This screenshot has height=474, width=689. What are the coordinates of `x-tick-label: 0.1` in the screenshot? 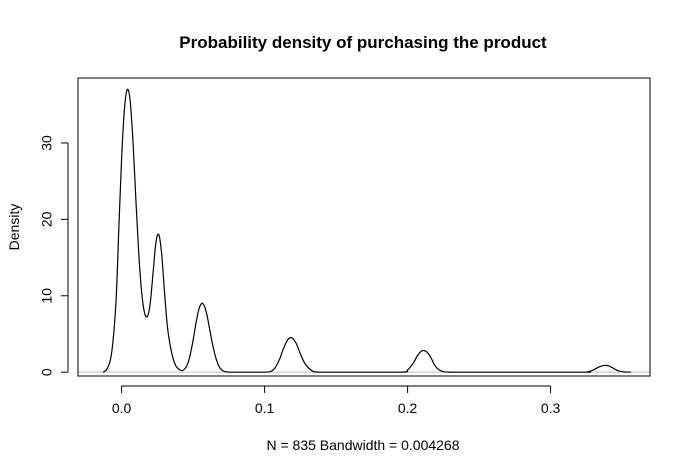 It's located at (265, 408).